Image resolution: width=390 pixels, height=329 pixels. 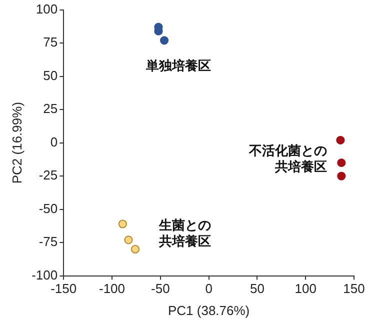 What do you see at coordinates (63, 288) in the screenshot?
I see `x-tick-label: -150` at bounding box center [63, 288].